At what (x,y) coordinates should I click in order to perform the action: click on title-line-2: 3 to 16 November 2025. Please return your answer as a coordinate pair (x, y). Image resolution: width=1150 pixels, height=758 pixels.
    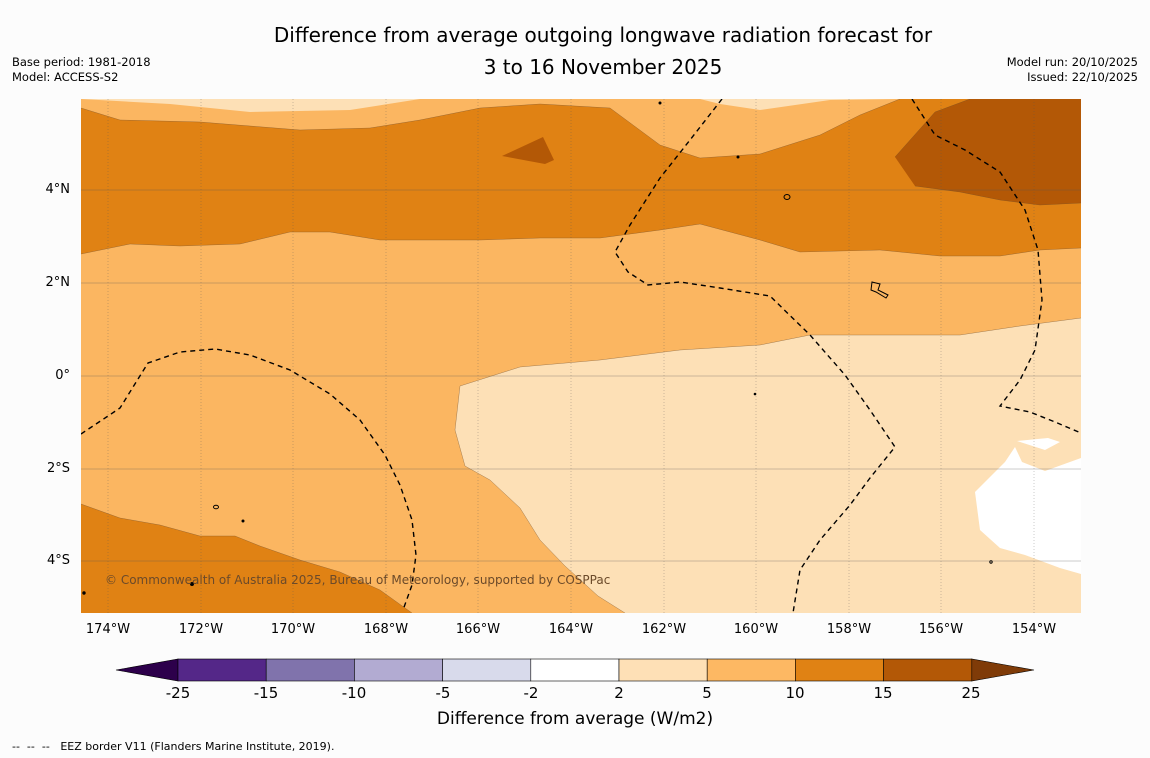
    Looking at the image, I should click on (603, 67).